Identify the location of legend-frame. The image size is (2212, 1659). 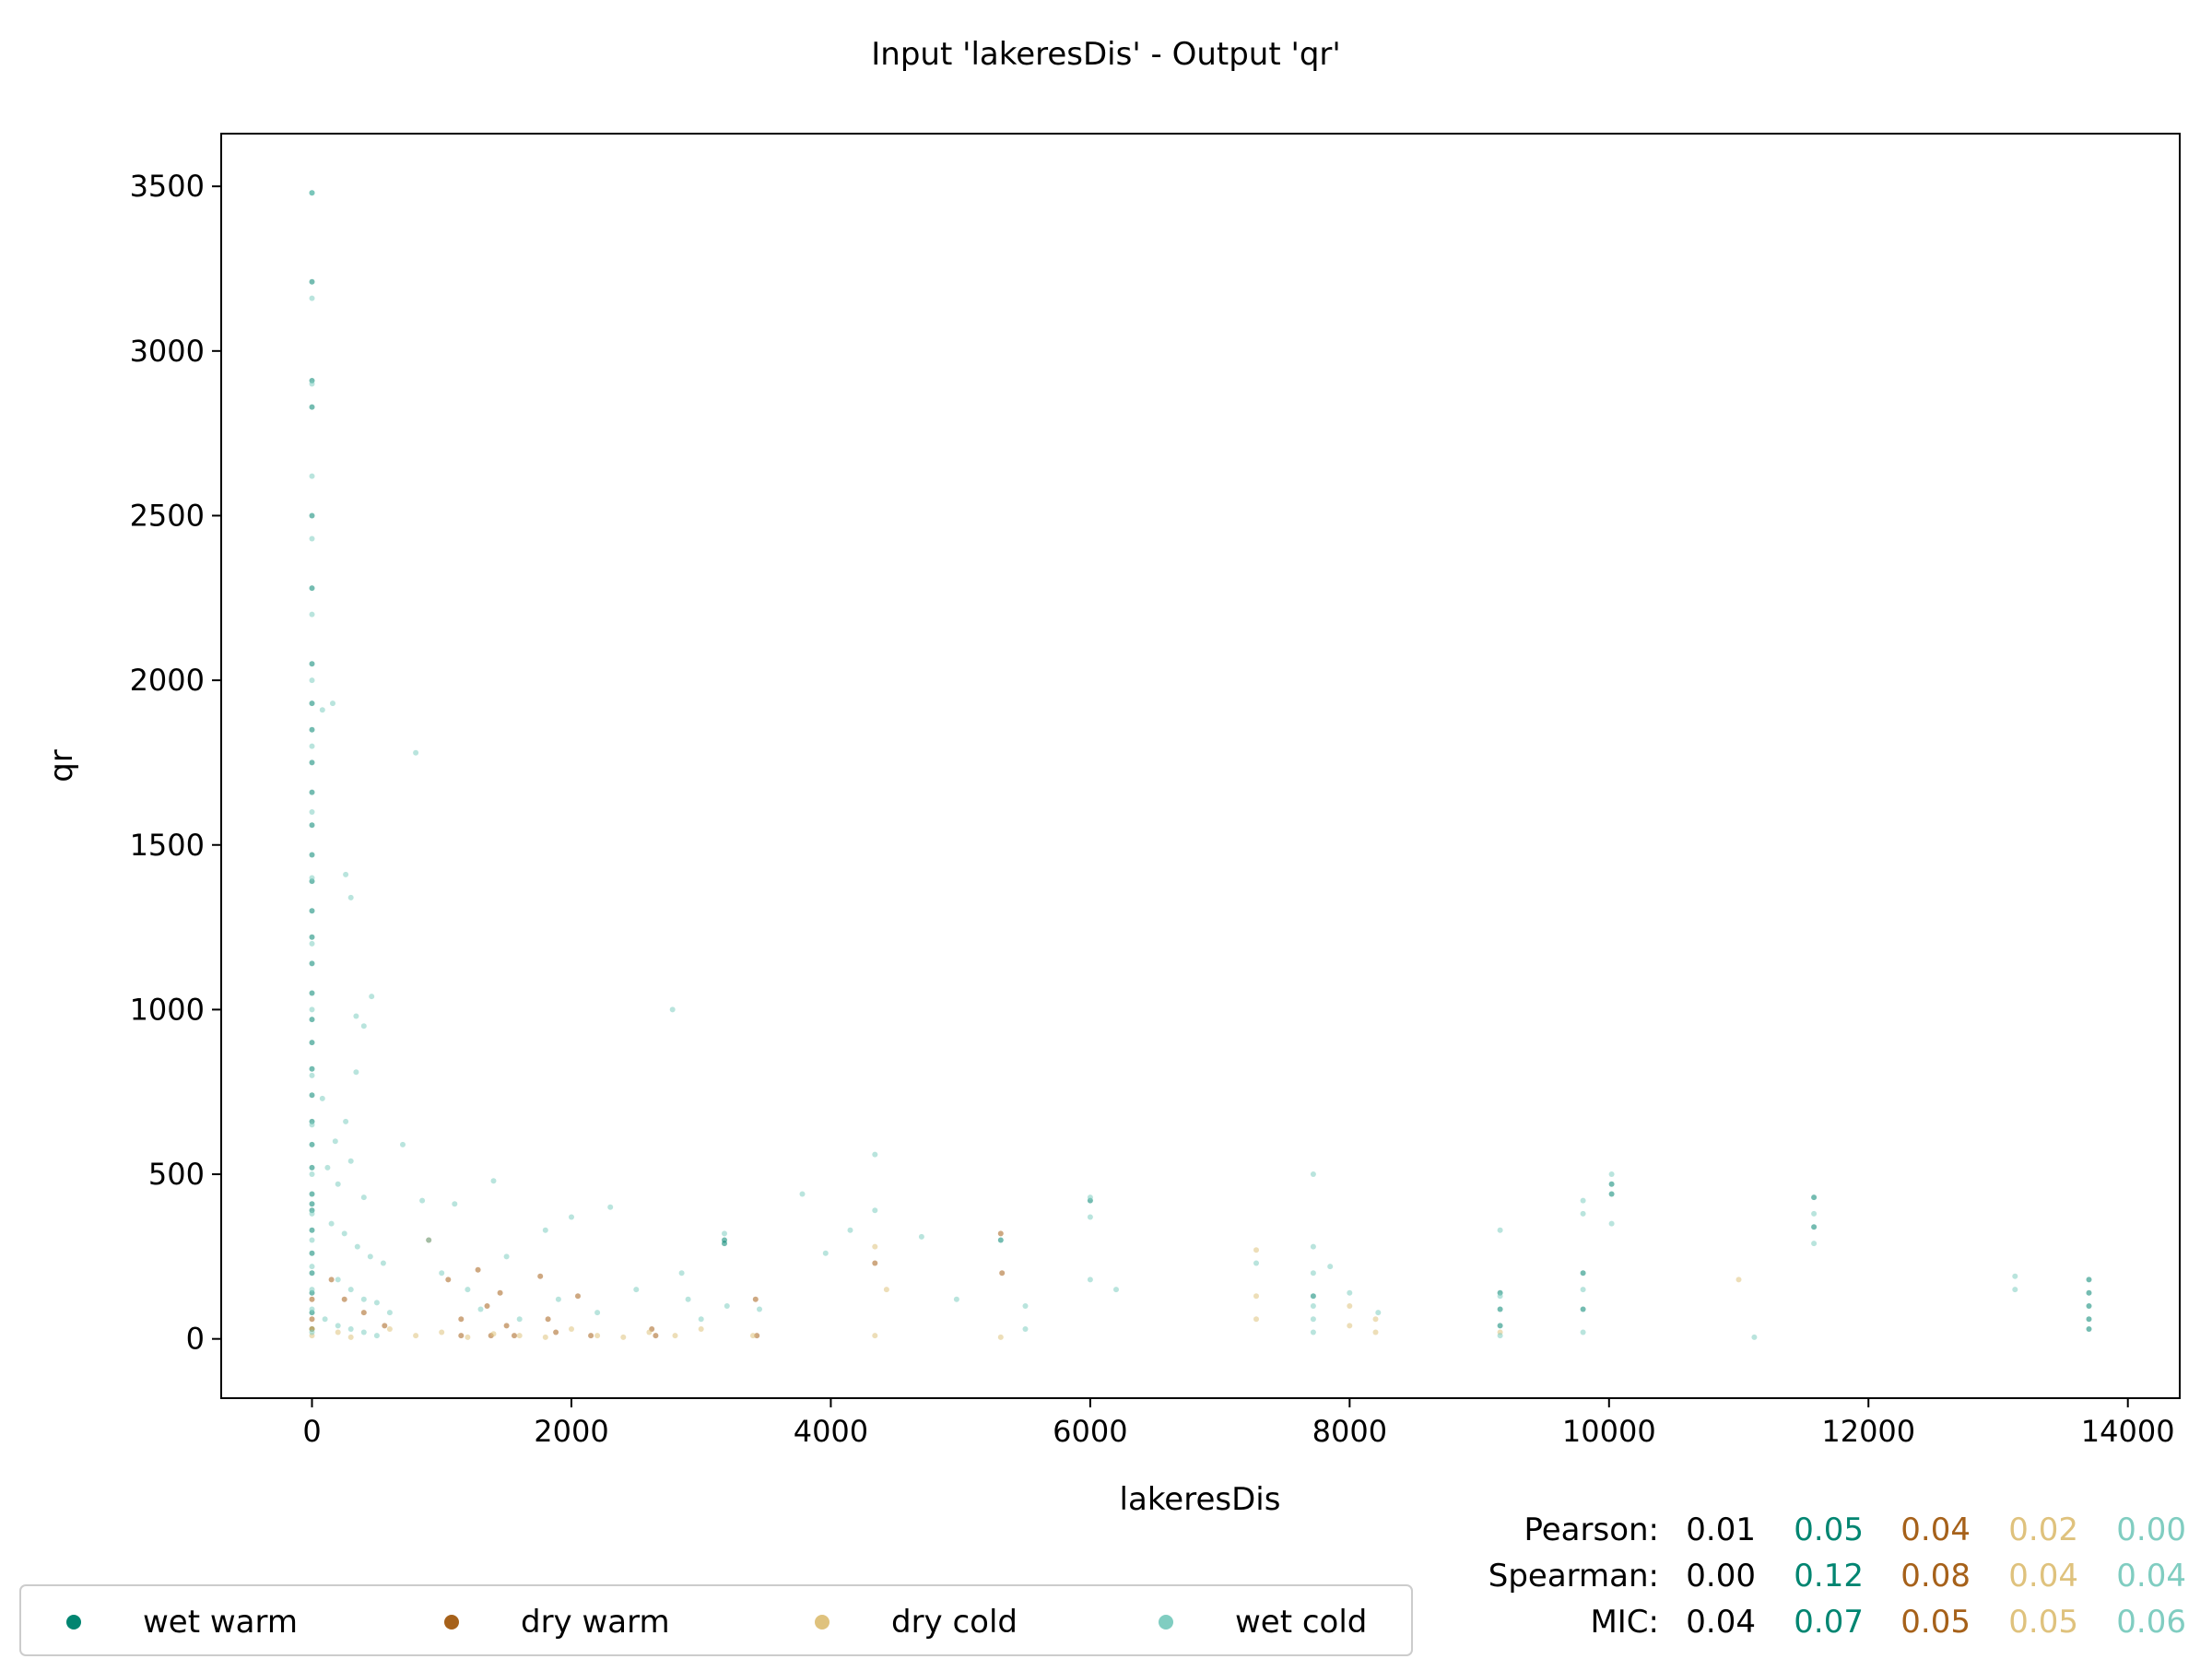
(716, 1620).